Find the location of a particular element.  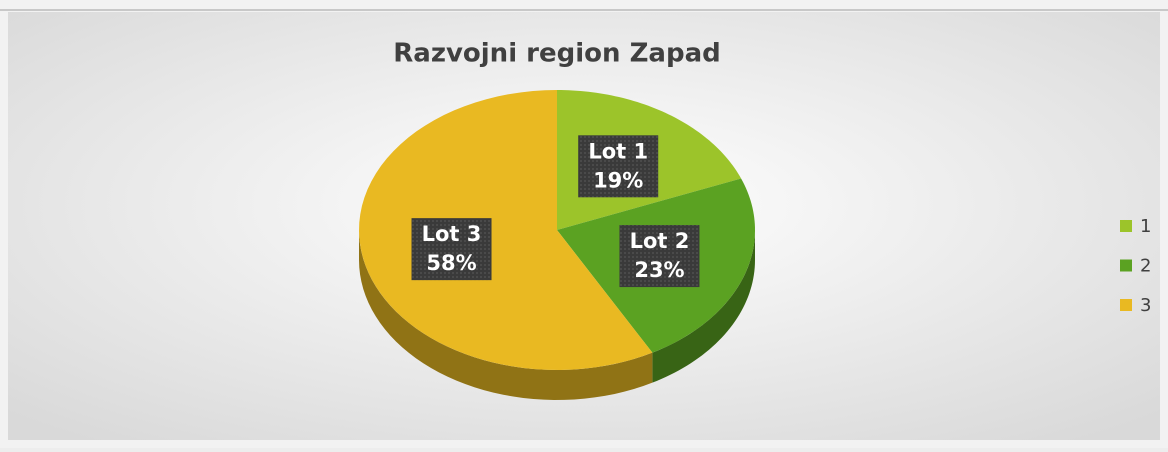

legend-label: 3 is located at coordinates (1145, 305).